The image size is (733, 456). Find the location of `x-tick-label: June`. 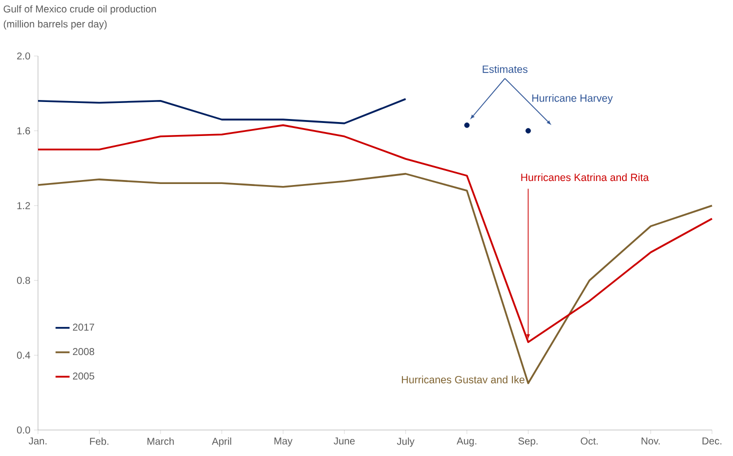

x-tick-label: June is located at coordinates (344, 441).